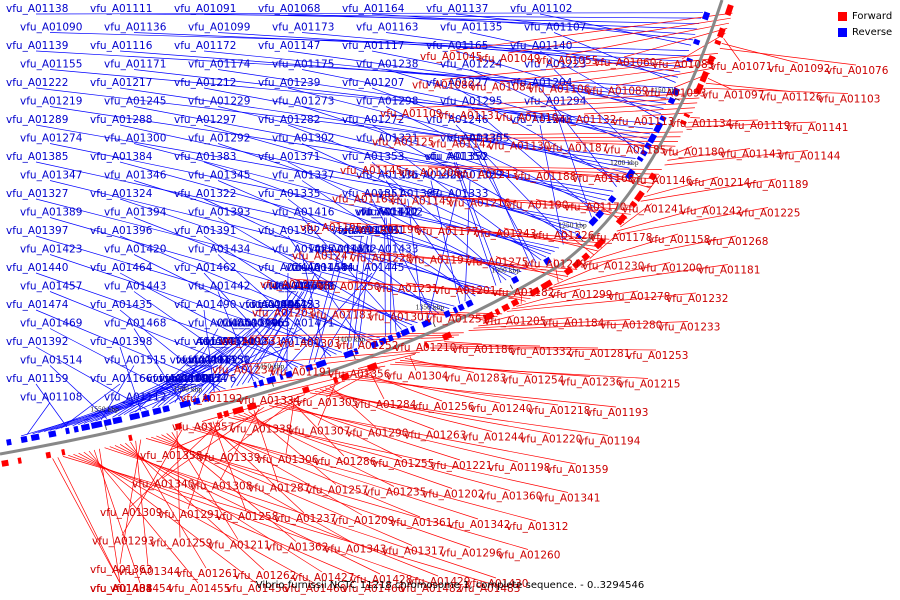  Describe the element at coordinates (243, 371) in the screenshot. I see `gene-label: vfu_A01234` at that location.